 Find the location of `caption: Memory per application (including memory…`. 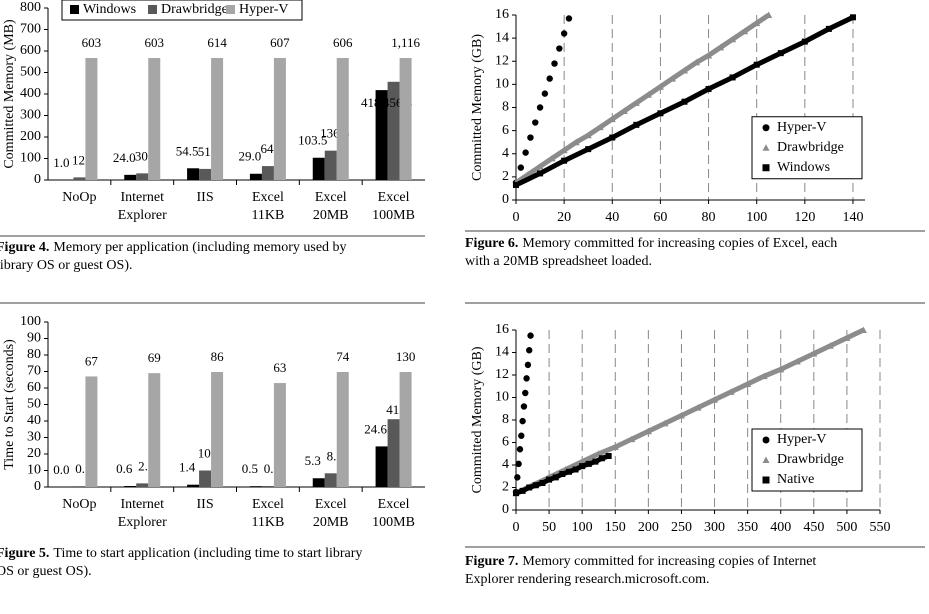

caption: Memory per application (including memory… is located at coordinates (199, 247).